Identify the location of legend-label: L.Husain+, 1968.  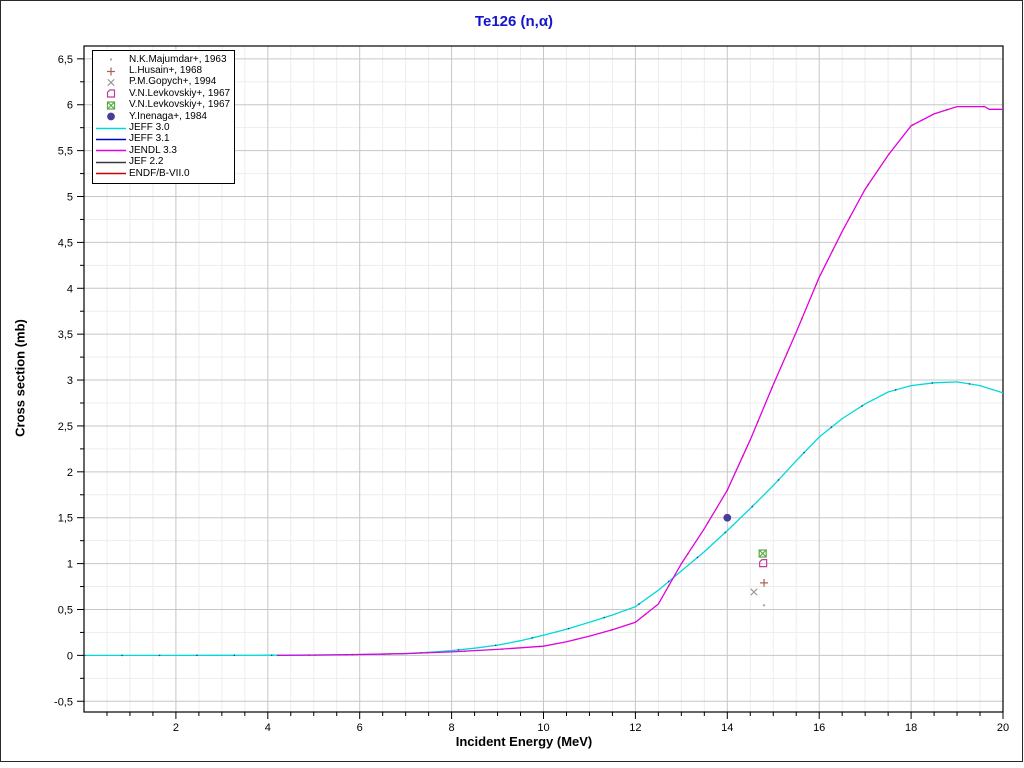
(166, 71).